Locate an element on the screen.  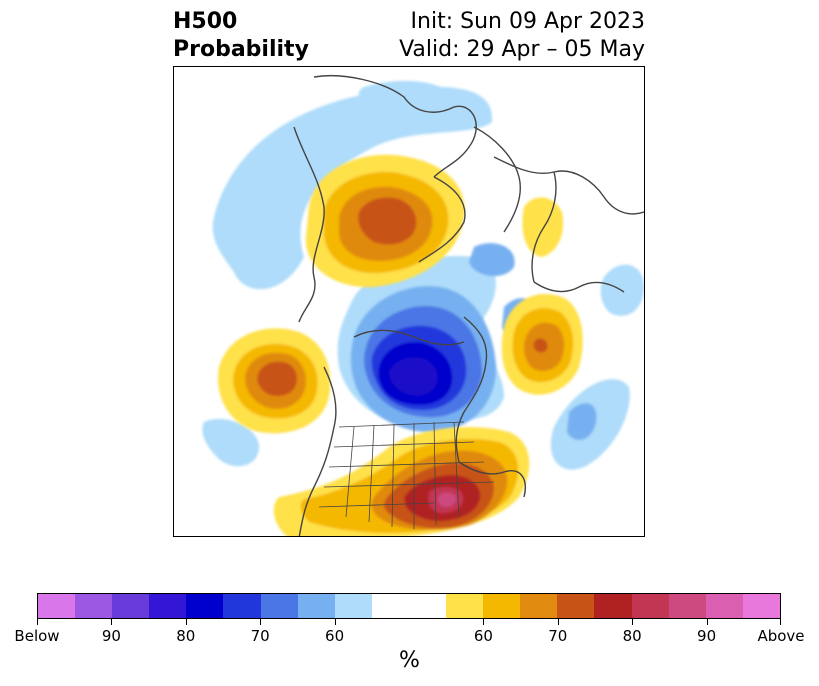
positive-anomaly-atlantic is located at coordinates (542, 344).